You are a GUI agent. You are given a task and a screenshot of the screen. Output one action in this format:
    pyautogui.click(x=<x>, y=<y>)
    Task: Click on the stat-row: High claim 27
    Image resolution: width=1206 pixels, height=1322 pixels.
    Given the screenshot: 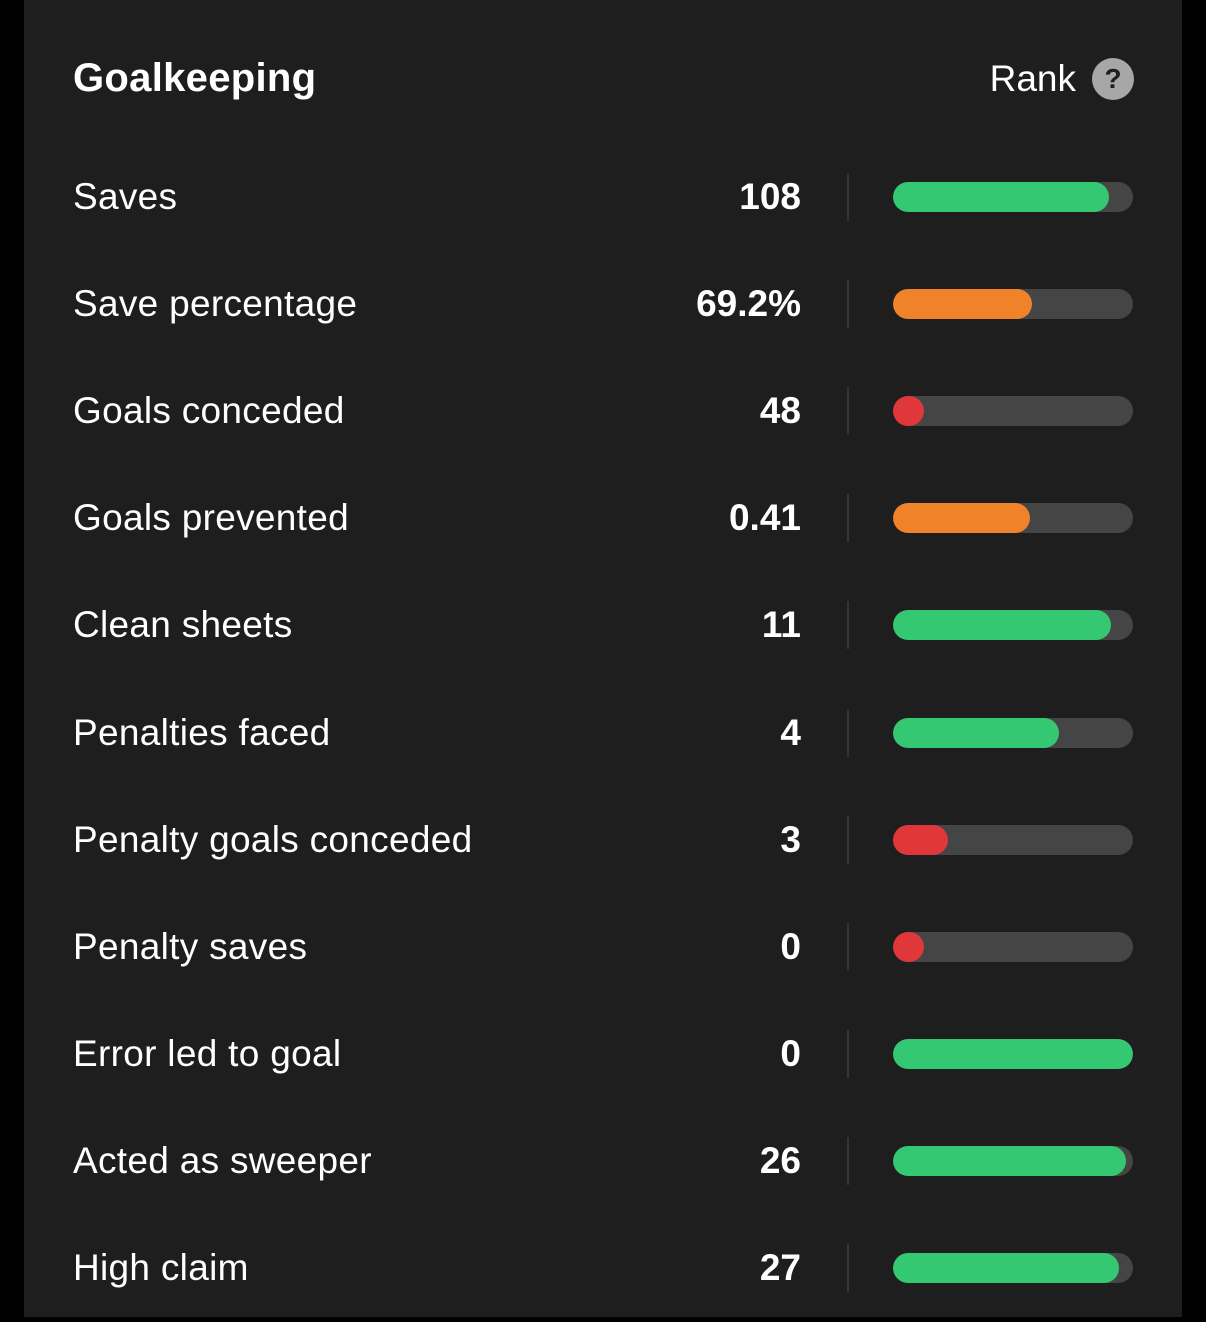 What is the action you would take?
    pyautogui.click(x=603, y=1268)
    